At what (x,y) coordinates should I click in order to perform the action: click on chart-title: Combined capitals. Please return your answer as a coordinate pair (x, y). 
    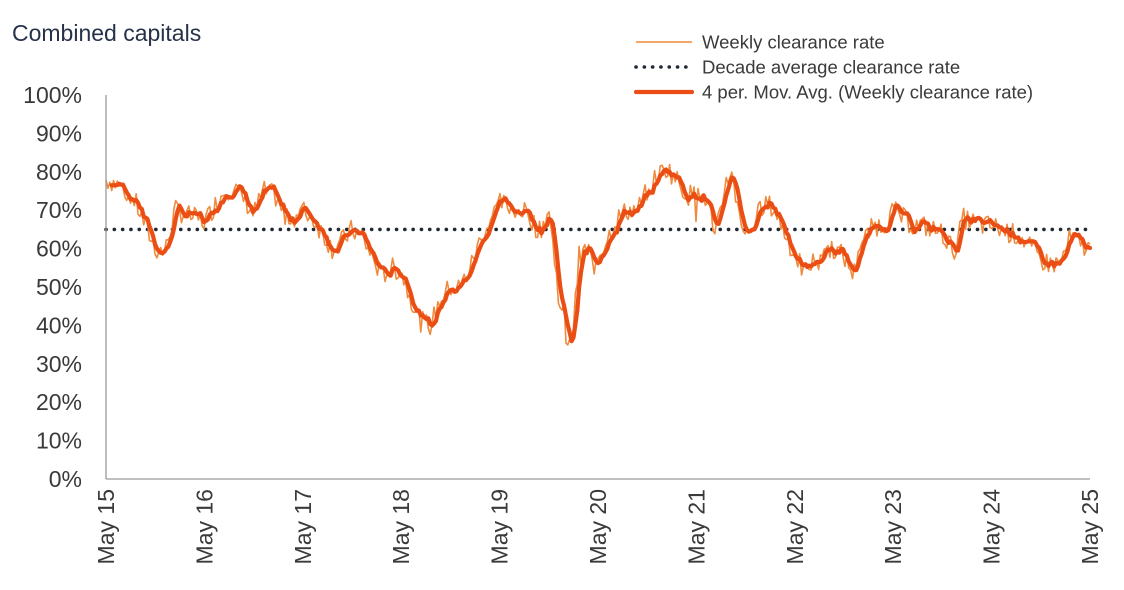
    Looking at the image, I should click on (107, 33).